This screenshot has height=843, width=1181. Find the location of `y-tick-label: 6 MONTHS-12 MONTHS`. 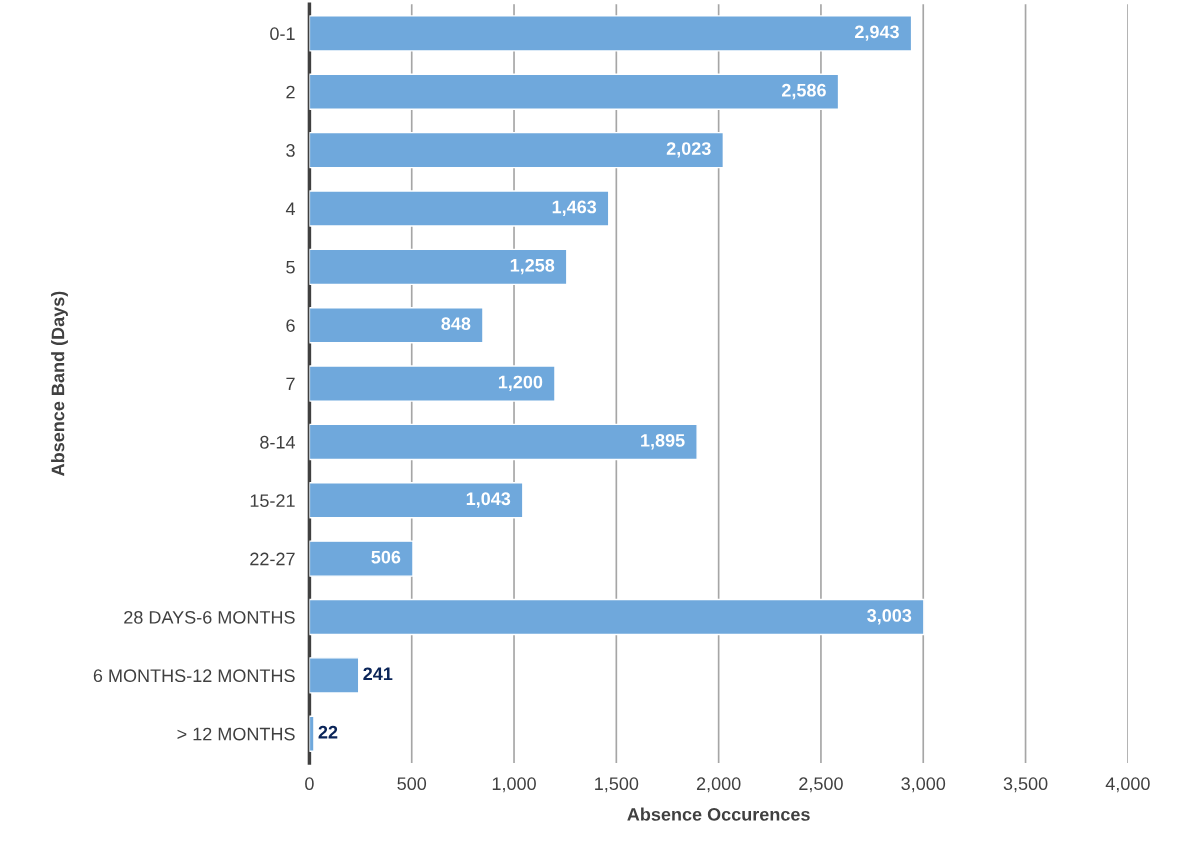

y-tick-label: 6 MONTHS-12 MONTHS is located at coordinates (194, 676).